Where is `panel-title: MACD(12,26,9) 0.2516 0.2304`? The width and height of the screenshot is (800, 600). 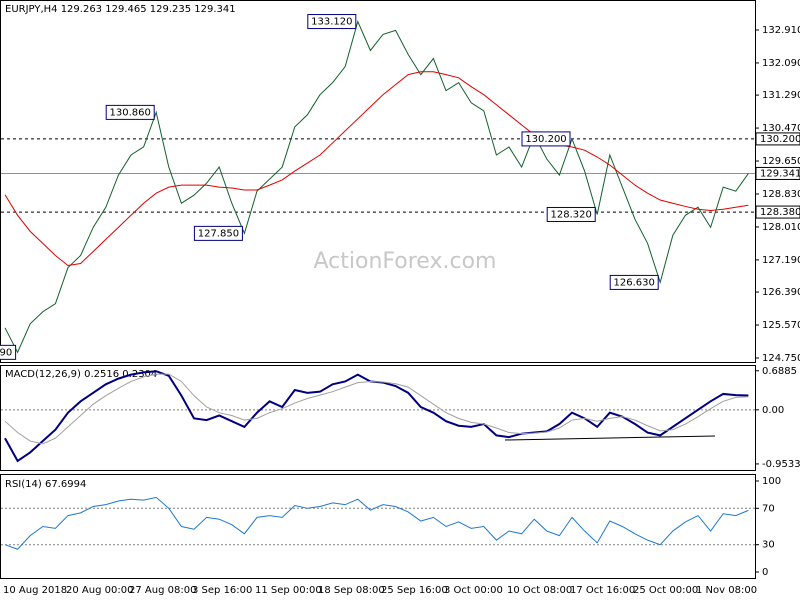 panel-title: MACD(12,26,9) 0.2516 0.2304 is located at coordinates (81, 374).